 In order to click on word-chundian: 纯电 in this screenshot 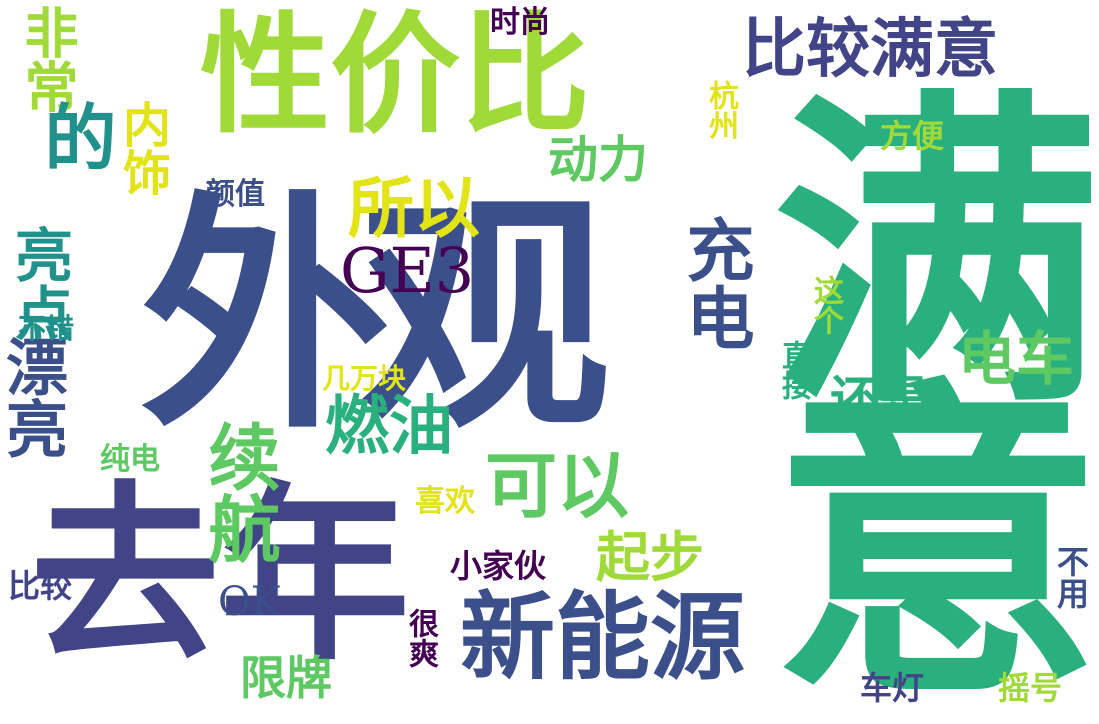, I will do `click(130, 459)`.